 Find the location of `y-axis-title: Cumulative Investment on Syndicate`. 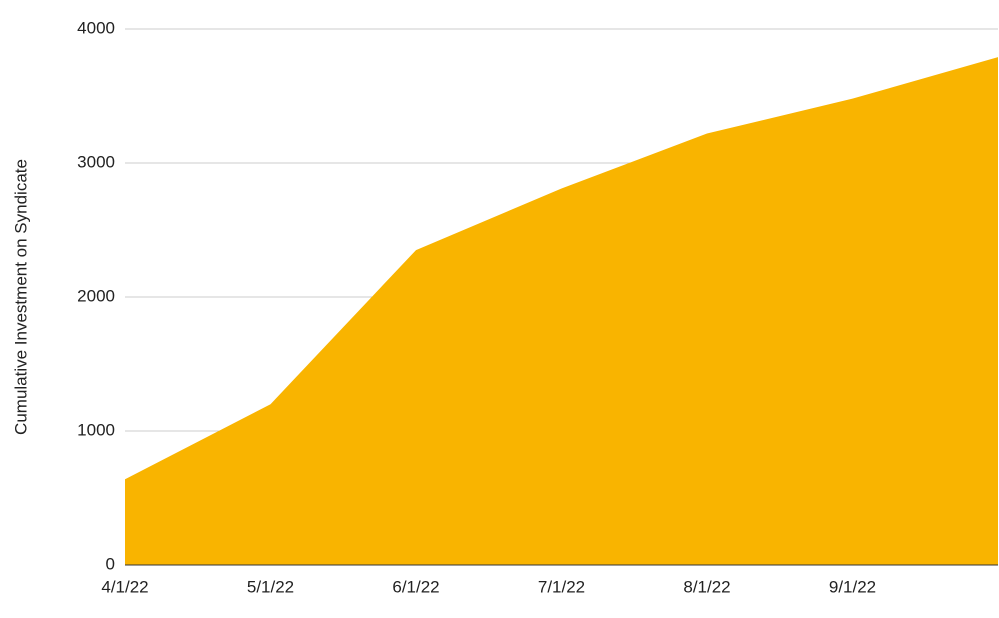

y-axis-title: Cumulative Investment on Syndicate is located at coordinates (20, 297).